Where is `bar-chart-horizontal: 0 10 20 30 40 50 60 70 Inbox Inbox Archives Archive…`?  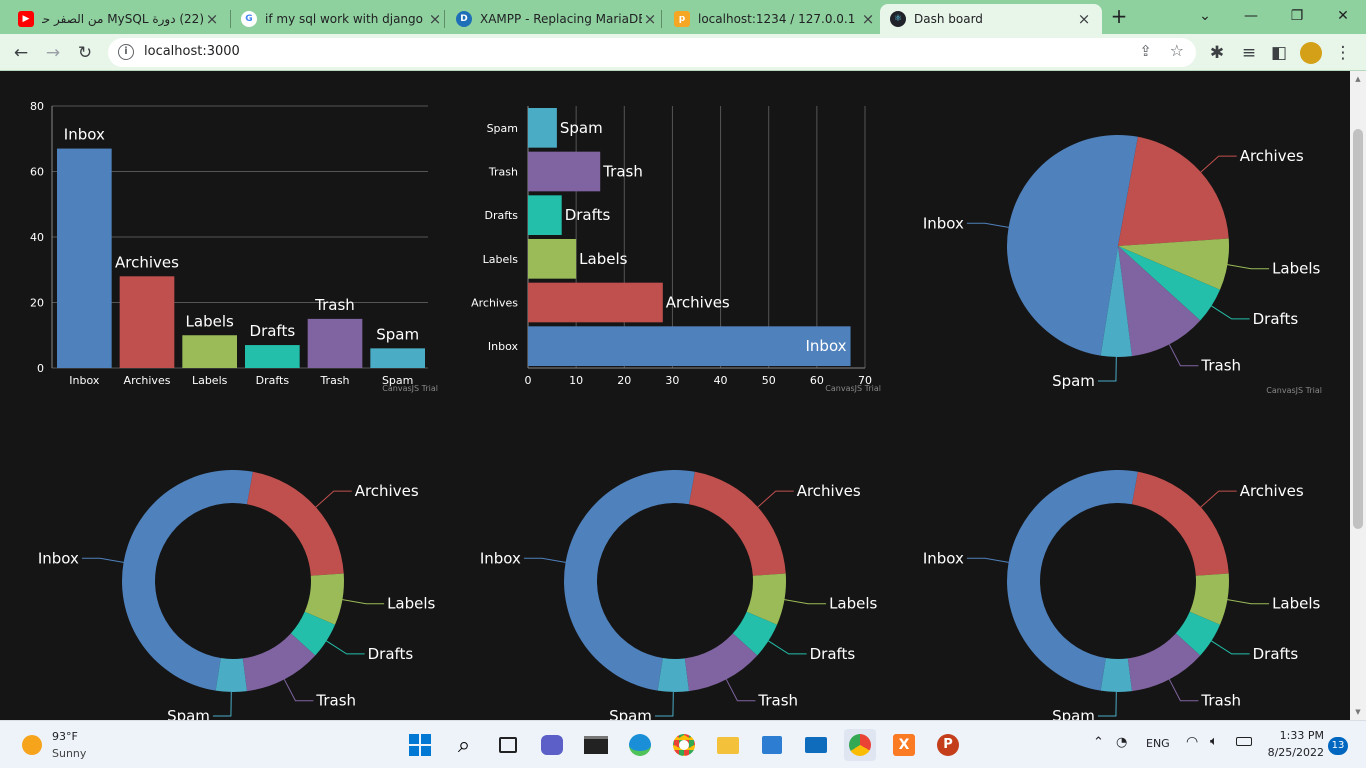
bar-chart-horizontal: 0 10 20 30 40 50 60 70 Inbox Inbox Archives Archive… is located at coordinates (676, 249).